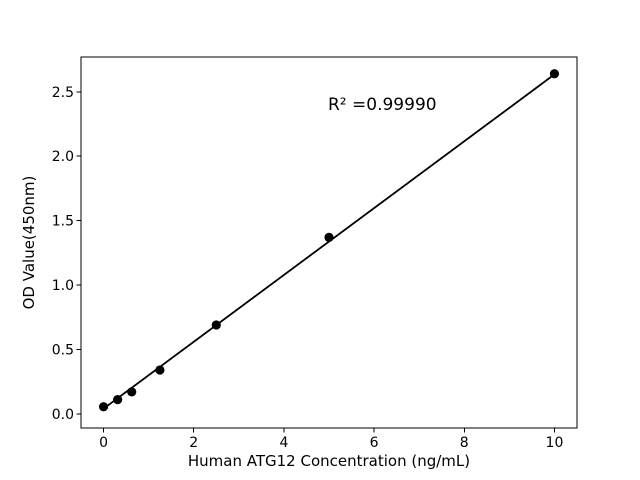  What do you see at coordinates (374, 443) in the screenshot?
I see `x-tick-label: 6` at bounding box center [374, 443].